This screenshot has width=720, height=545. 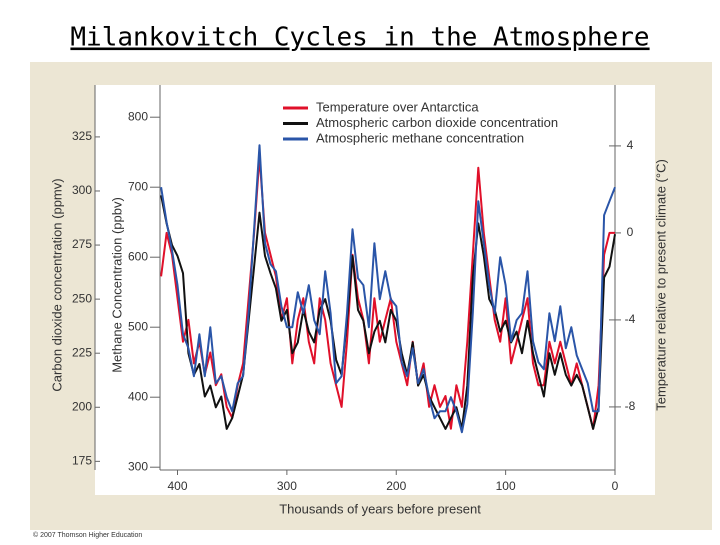 I want to click on y3-tick-label: 600, so click(x=138, y=256).